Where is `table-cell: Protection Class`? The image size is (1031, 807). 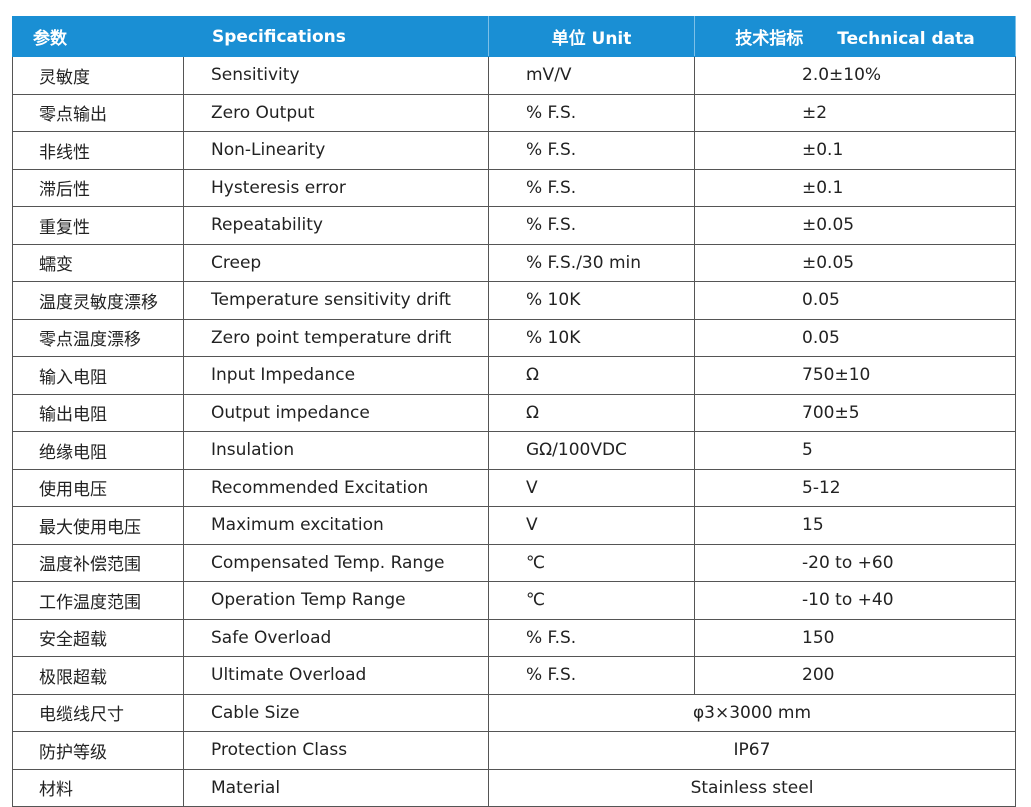
table-cell: Protection Class is located at coordinates (336, 750).